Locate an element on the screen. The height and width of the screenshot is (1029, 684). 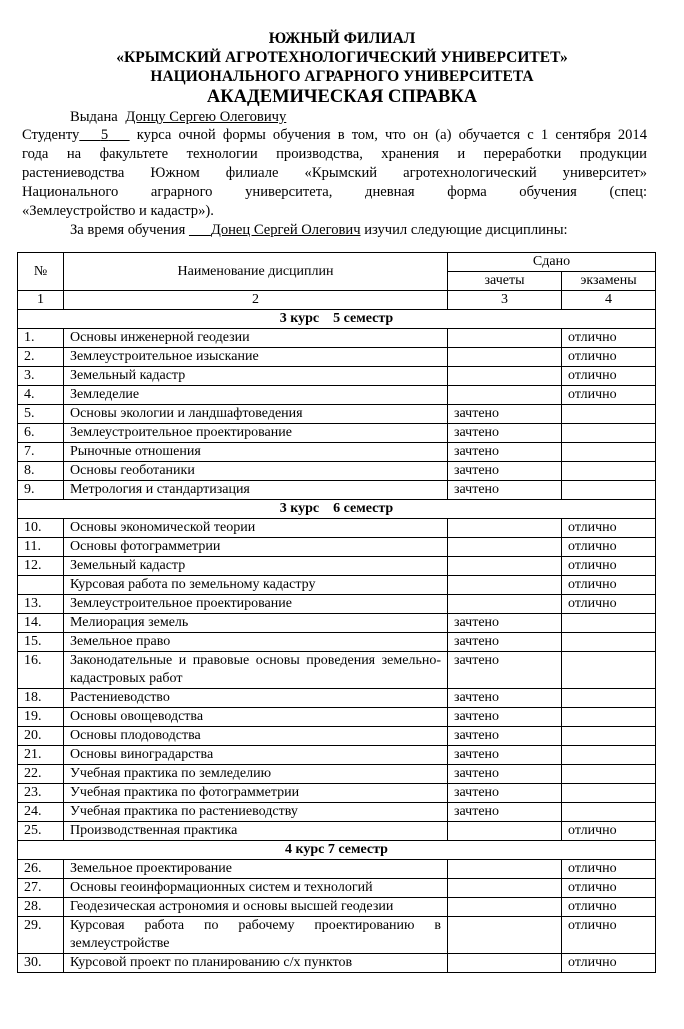
discipline-name: Рыночные отношения is located at coordinates (255, 452).